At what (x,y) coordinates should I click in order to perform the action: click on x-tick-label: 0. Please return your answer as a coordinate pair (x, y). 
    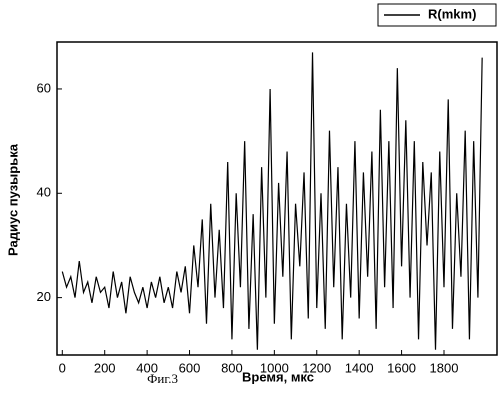
    Looking at the image, I should click on (62, 367).